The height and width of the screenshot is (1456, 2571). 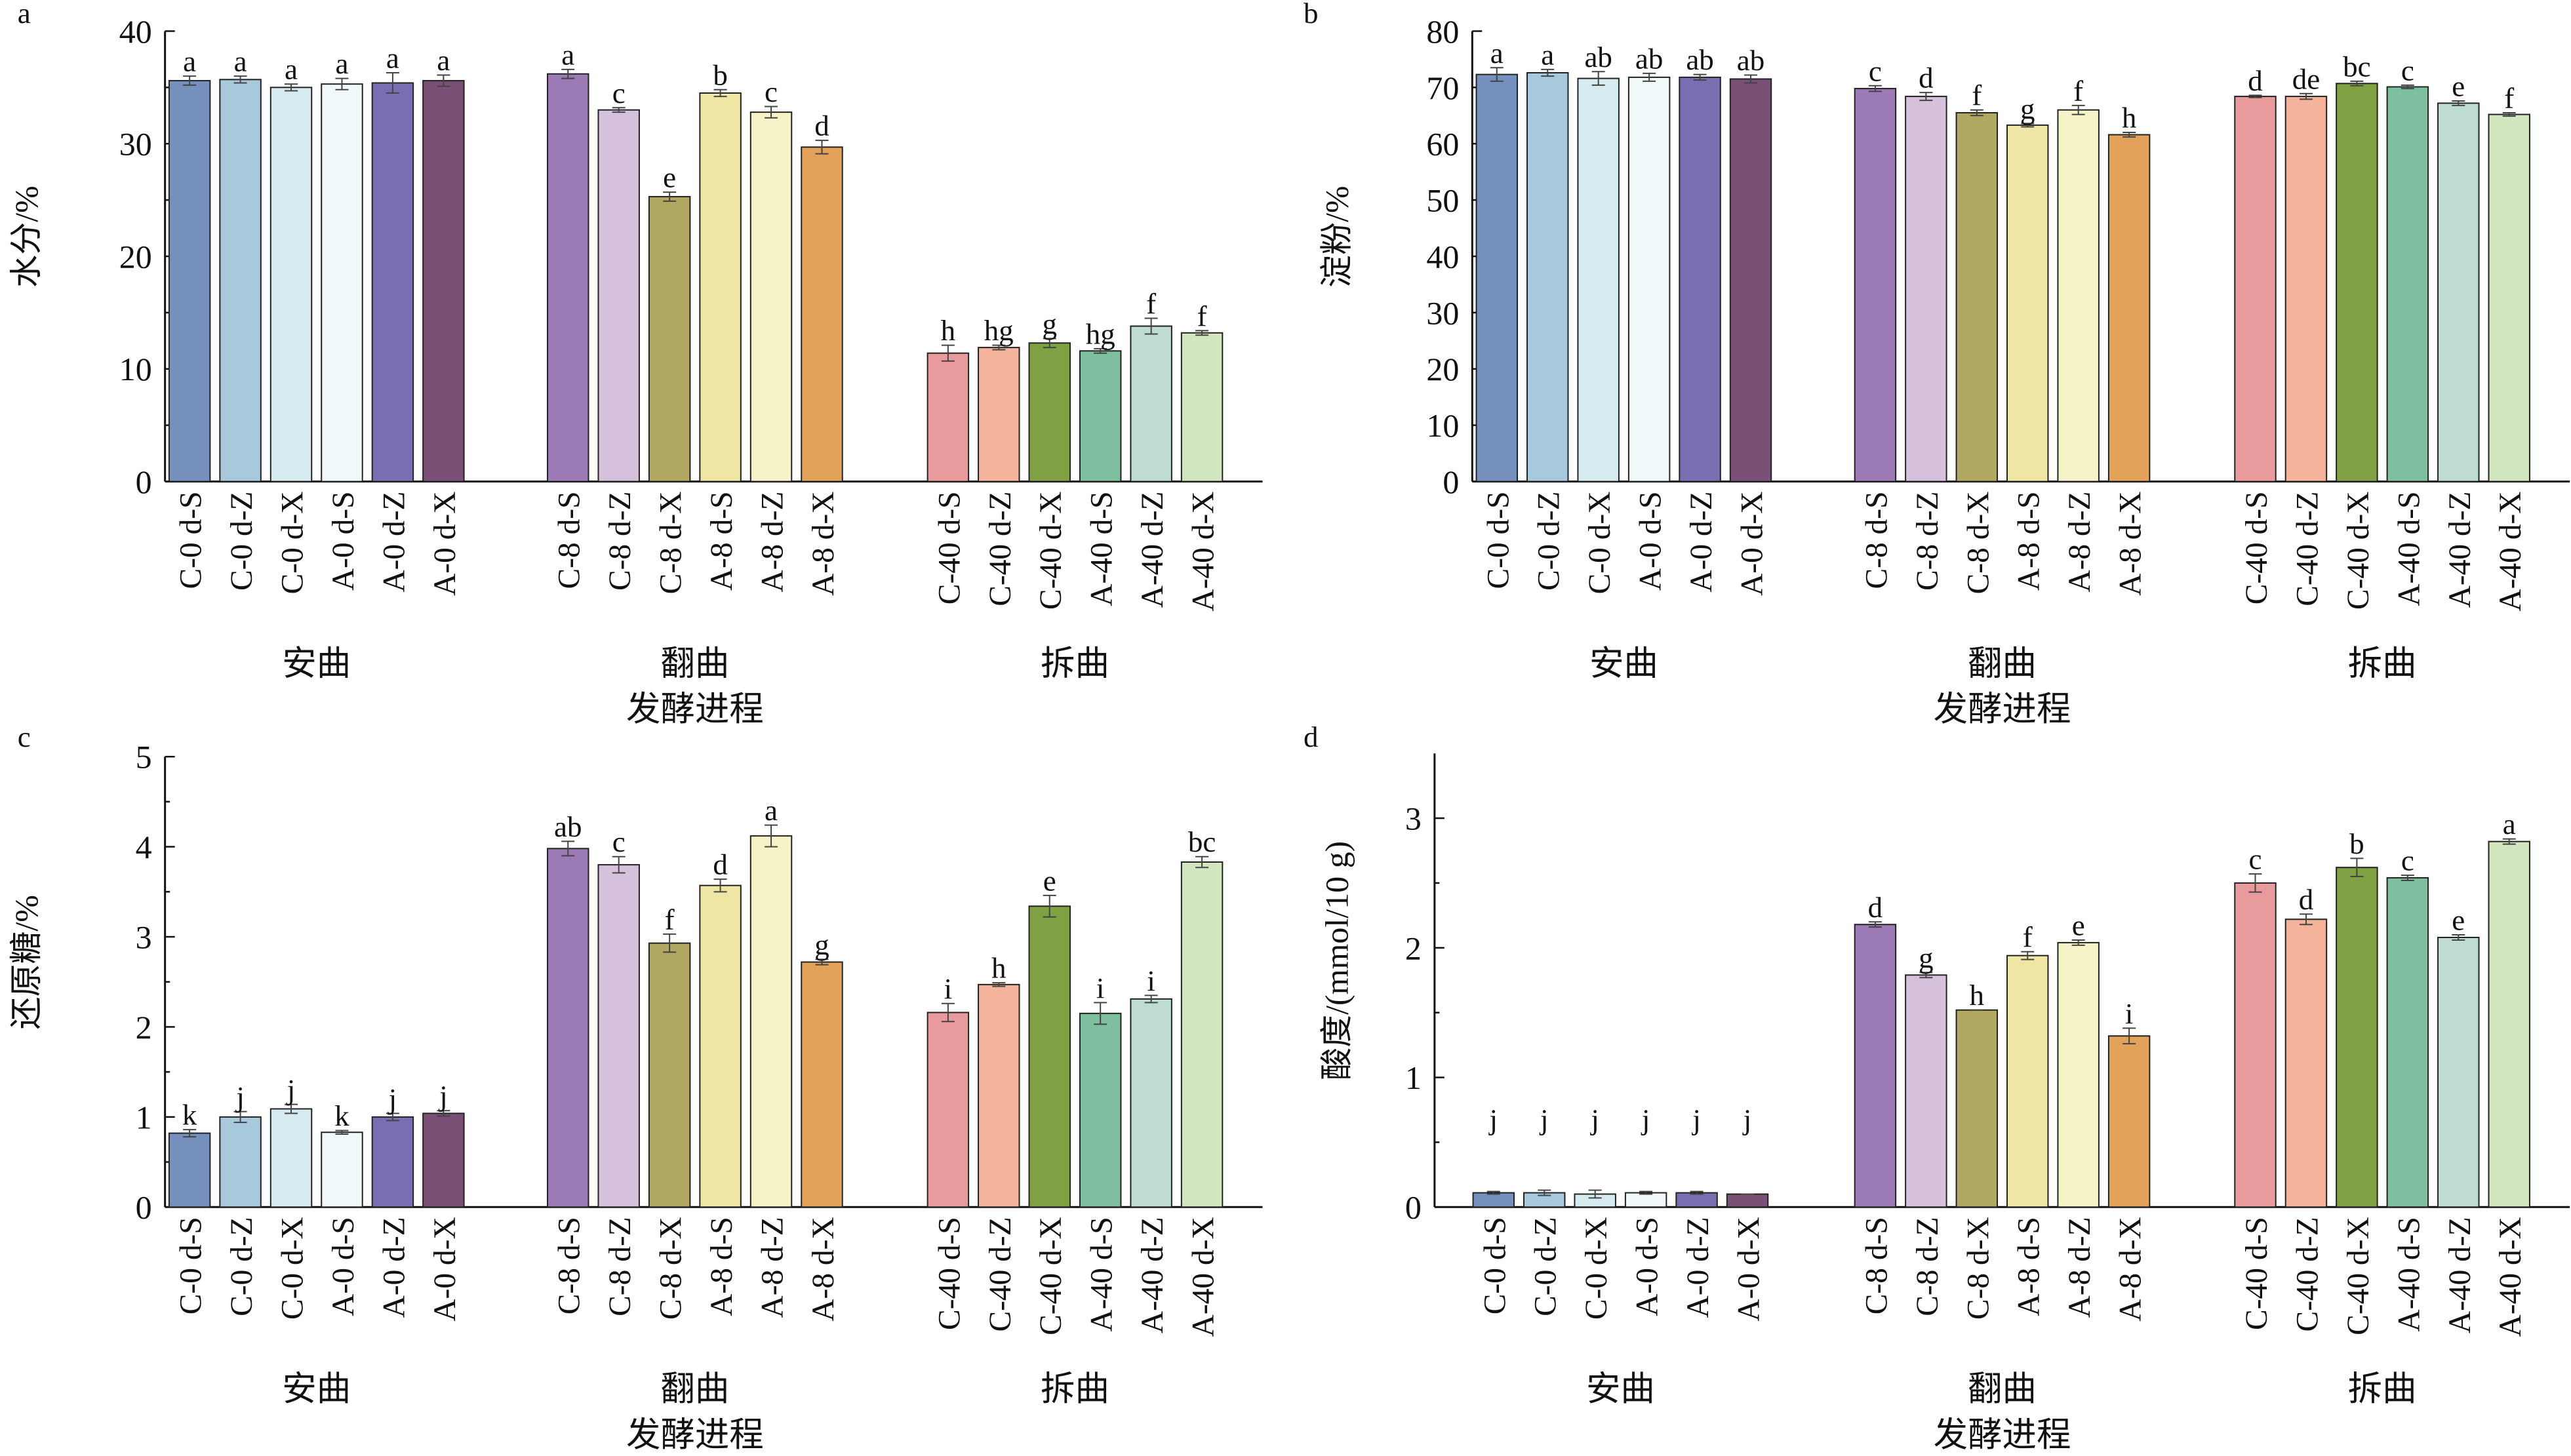 What do you see at coordinates (26, 236) in the screenshot?
I see `y-axis-label: 水分/%` at bounding box center [26, 236].